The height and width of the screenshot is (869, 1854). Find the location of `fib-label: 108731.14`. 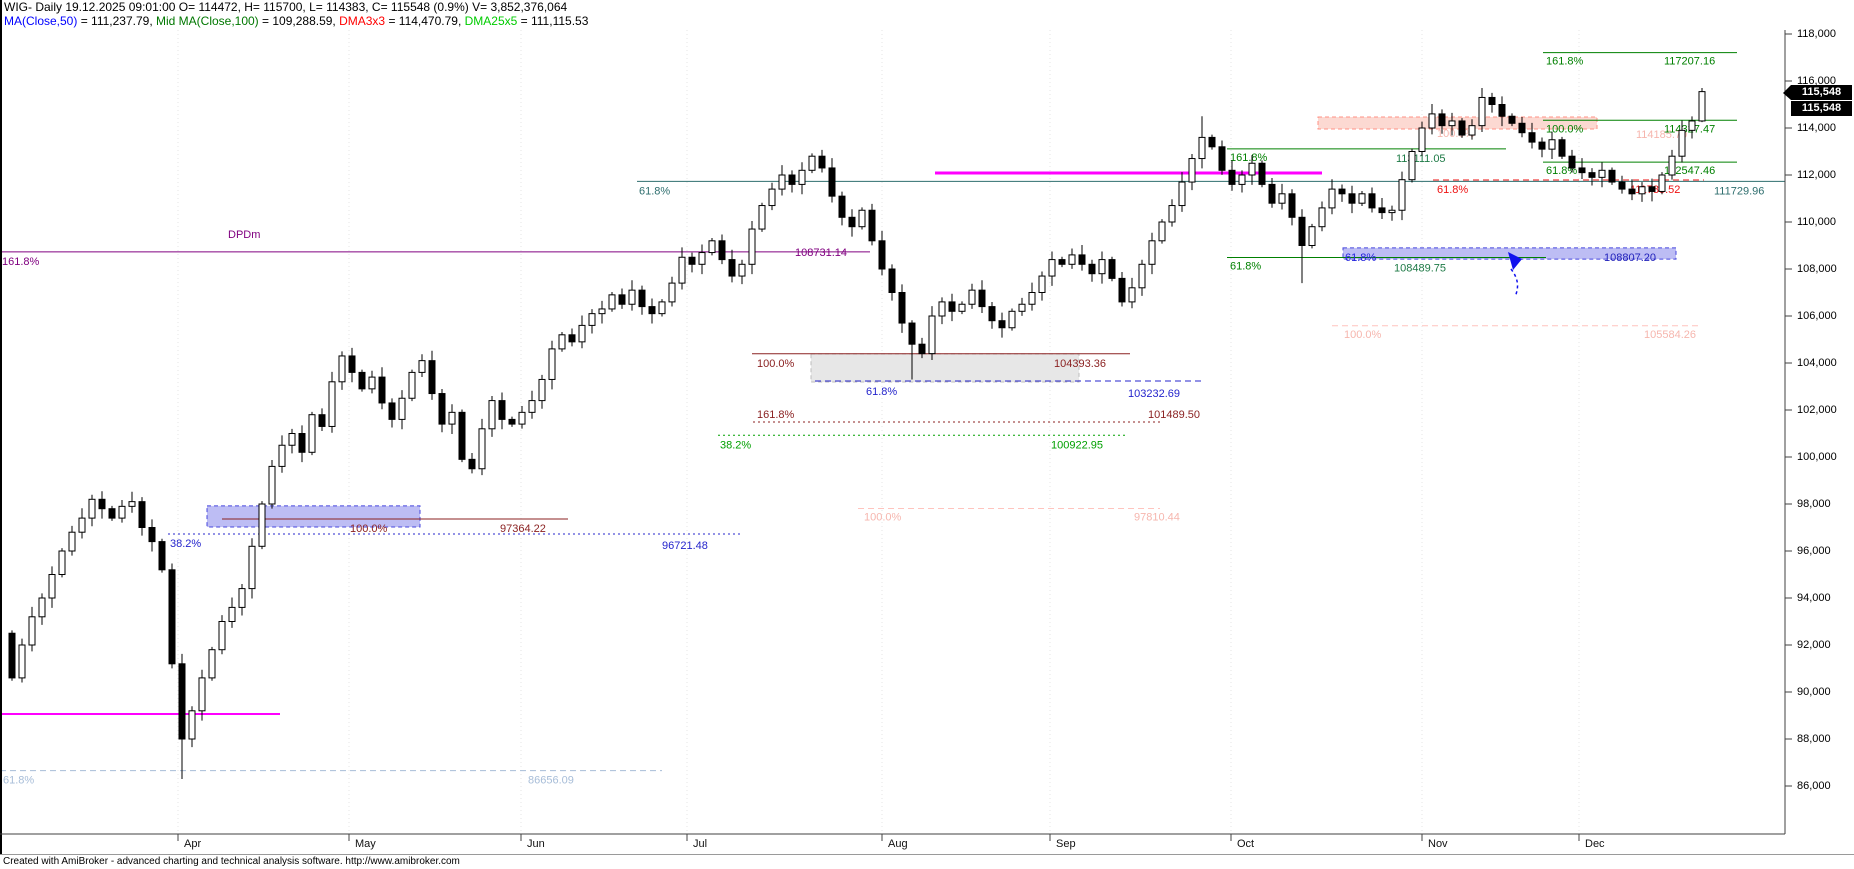

fib-label: 108731.14 is located at coordinates (821, 253).